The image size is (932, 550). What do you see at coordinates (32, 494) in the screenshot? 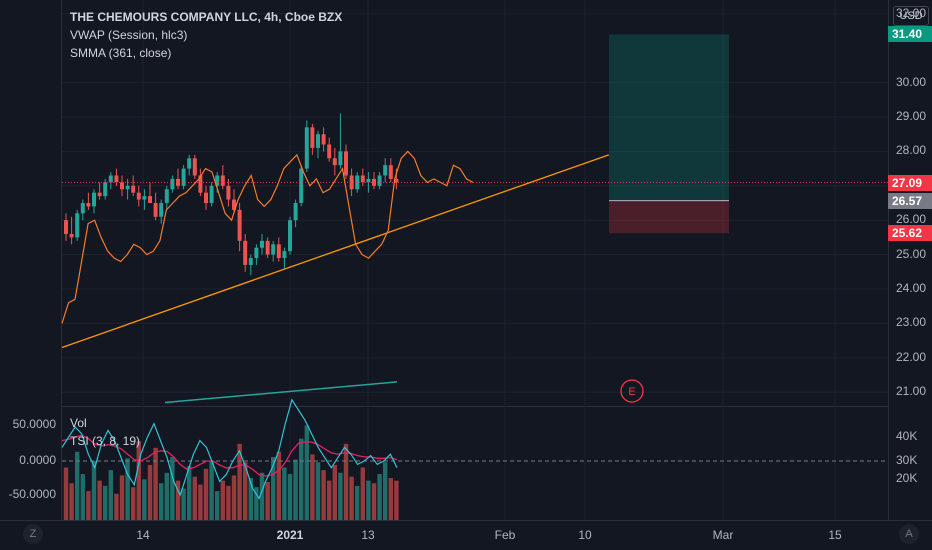
I see `tsi-tick: -50.0000` at bounding box center [32, 494].